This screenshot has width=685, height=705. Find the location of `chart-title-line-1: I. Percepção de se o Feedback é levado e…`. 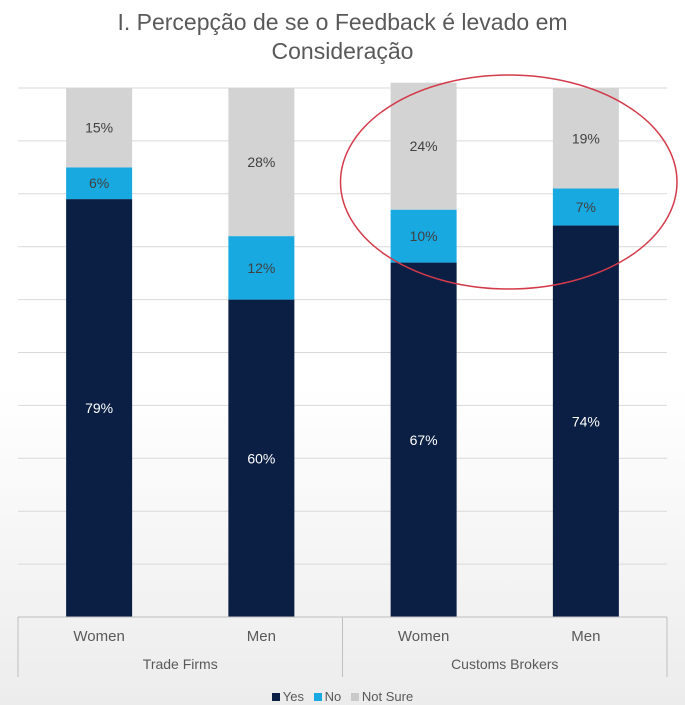

chart-title-line-1: I. Percepção de se o Feedback é levado e… is located at coordinates (342, 22).